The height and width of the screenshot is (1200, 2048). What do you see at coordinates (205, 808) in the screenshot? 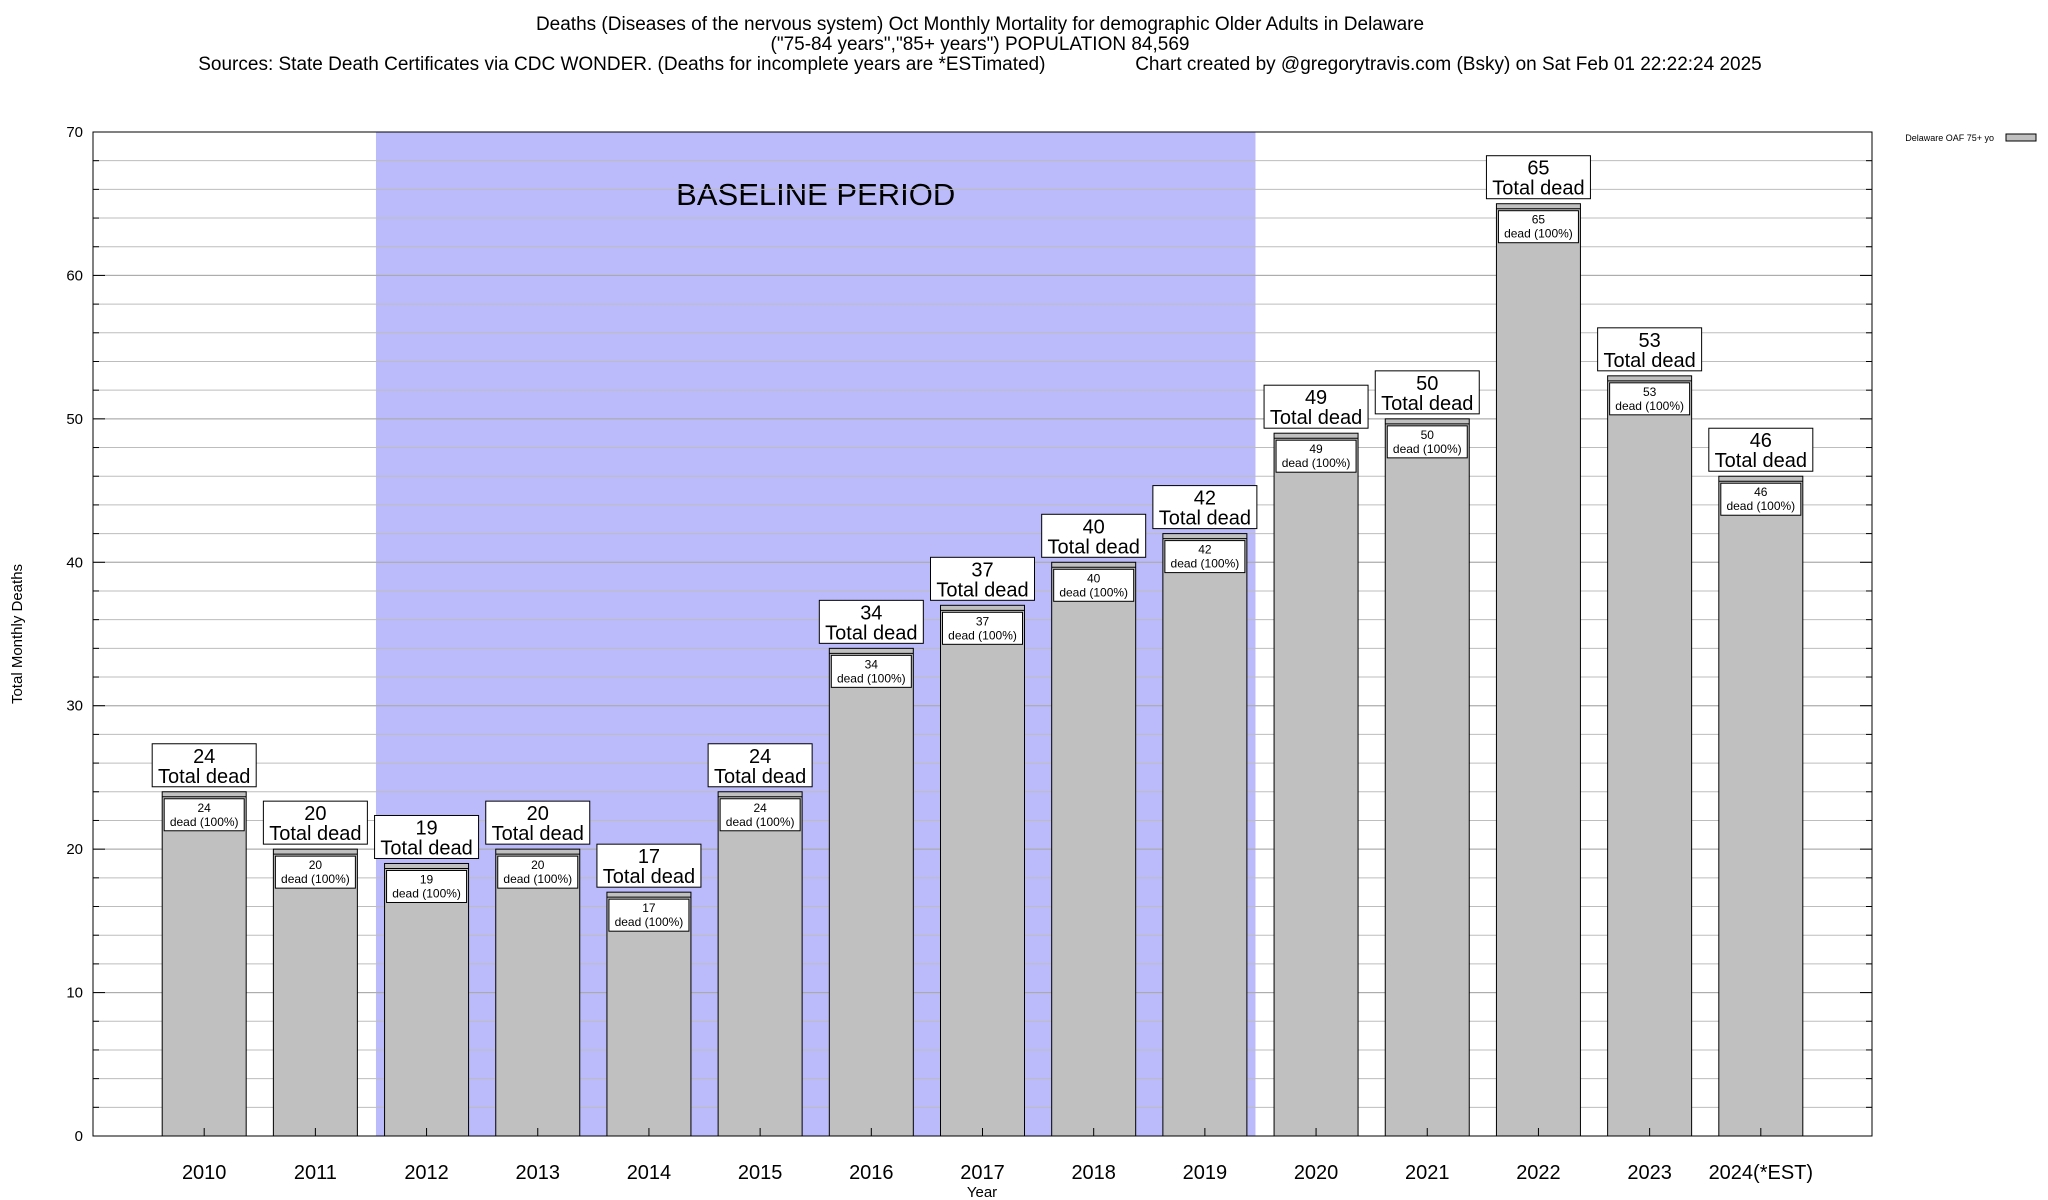
I see `bar-inner-value-label: 24` at bounding box center [205, 808].